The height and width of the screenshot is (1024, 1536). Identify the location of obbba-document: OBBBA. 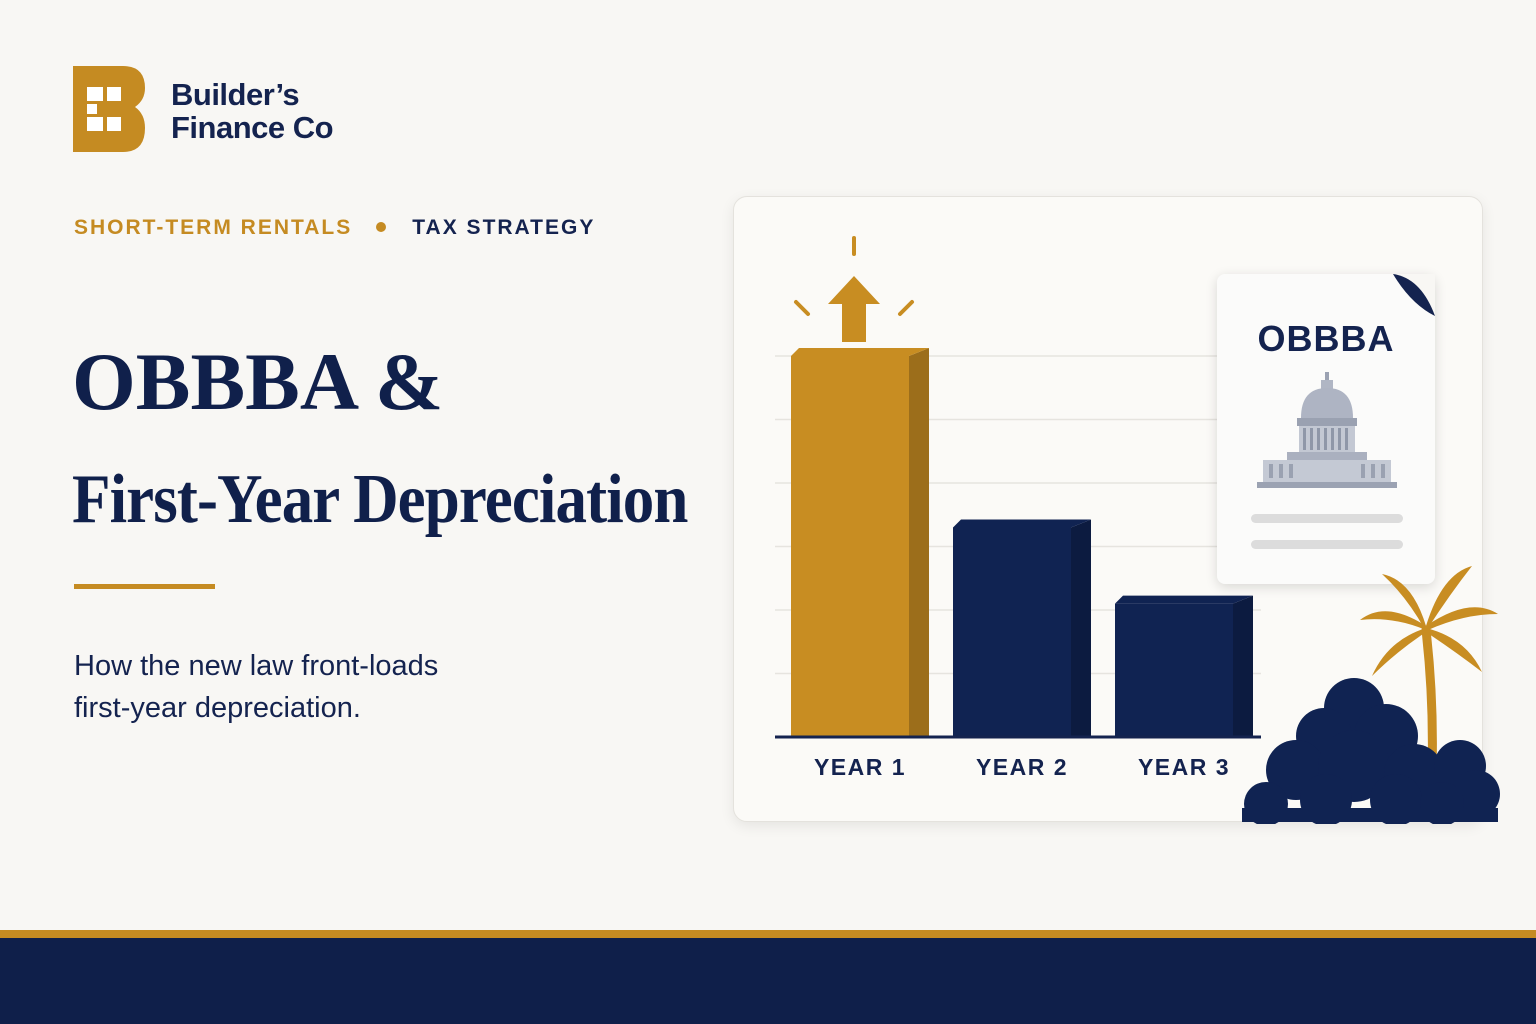
(1326, 429).